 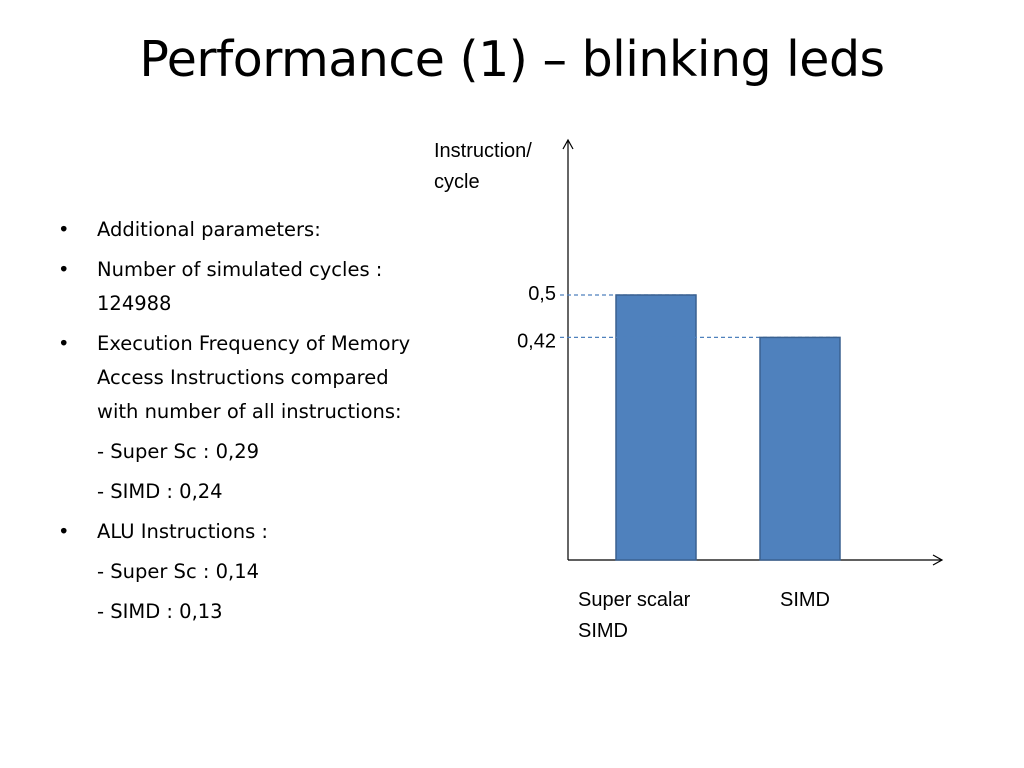 I want to click on y-axis-label: Instruction/, so click(x=483, y=151).